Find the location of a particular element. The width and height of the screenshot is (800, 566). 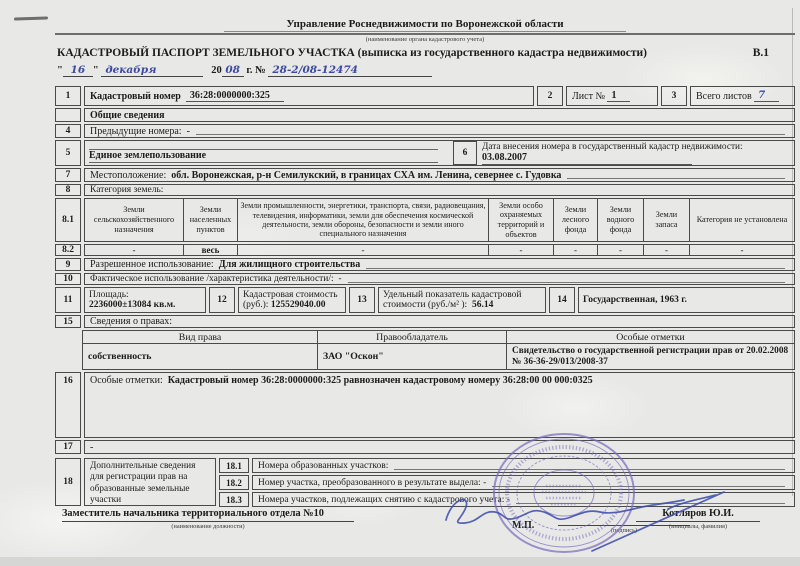

cadastral-value: 125529040.00 is located at coordinates (298, 305).